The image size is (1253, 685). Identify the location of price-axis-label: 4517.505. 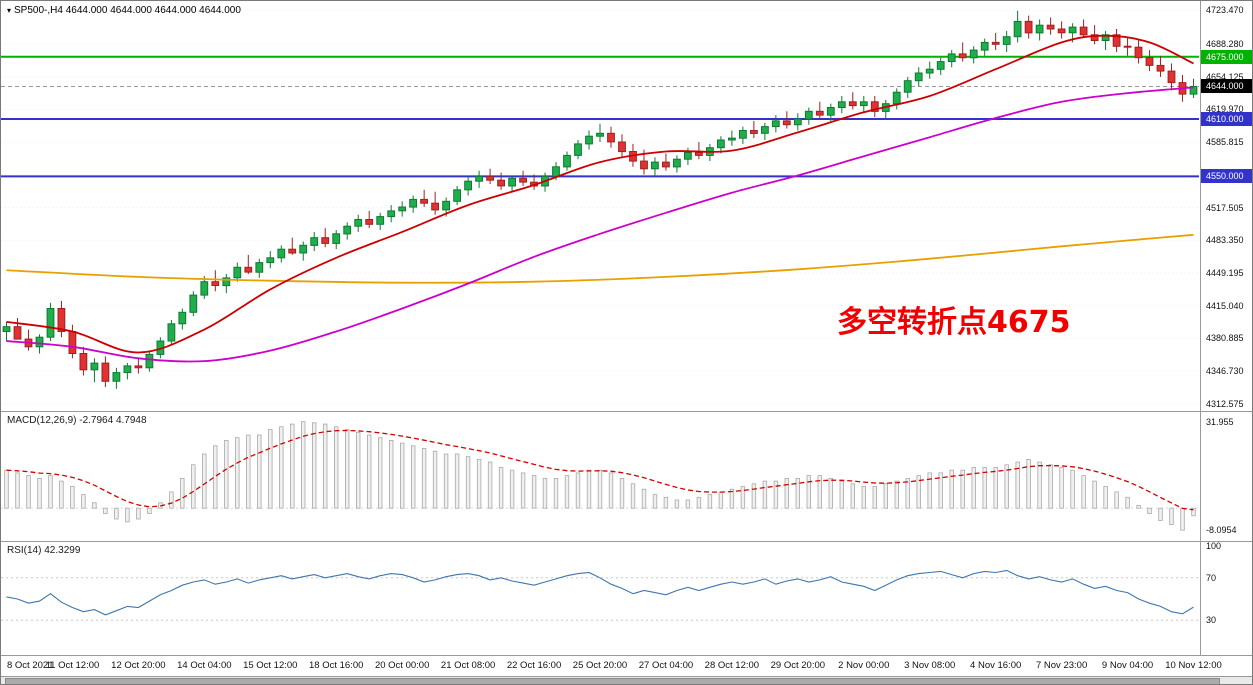
(1225, 207).